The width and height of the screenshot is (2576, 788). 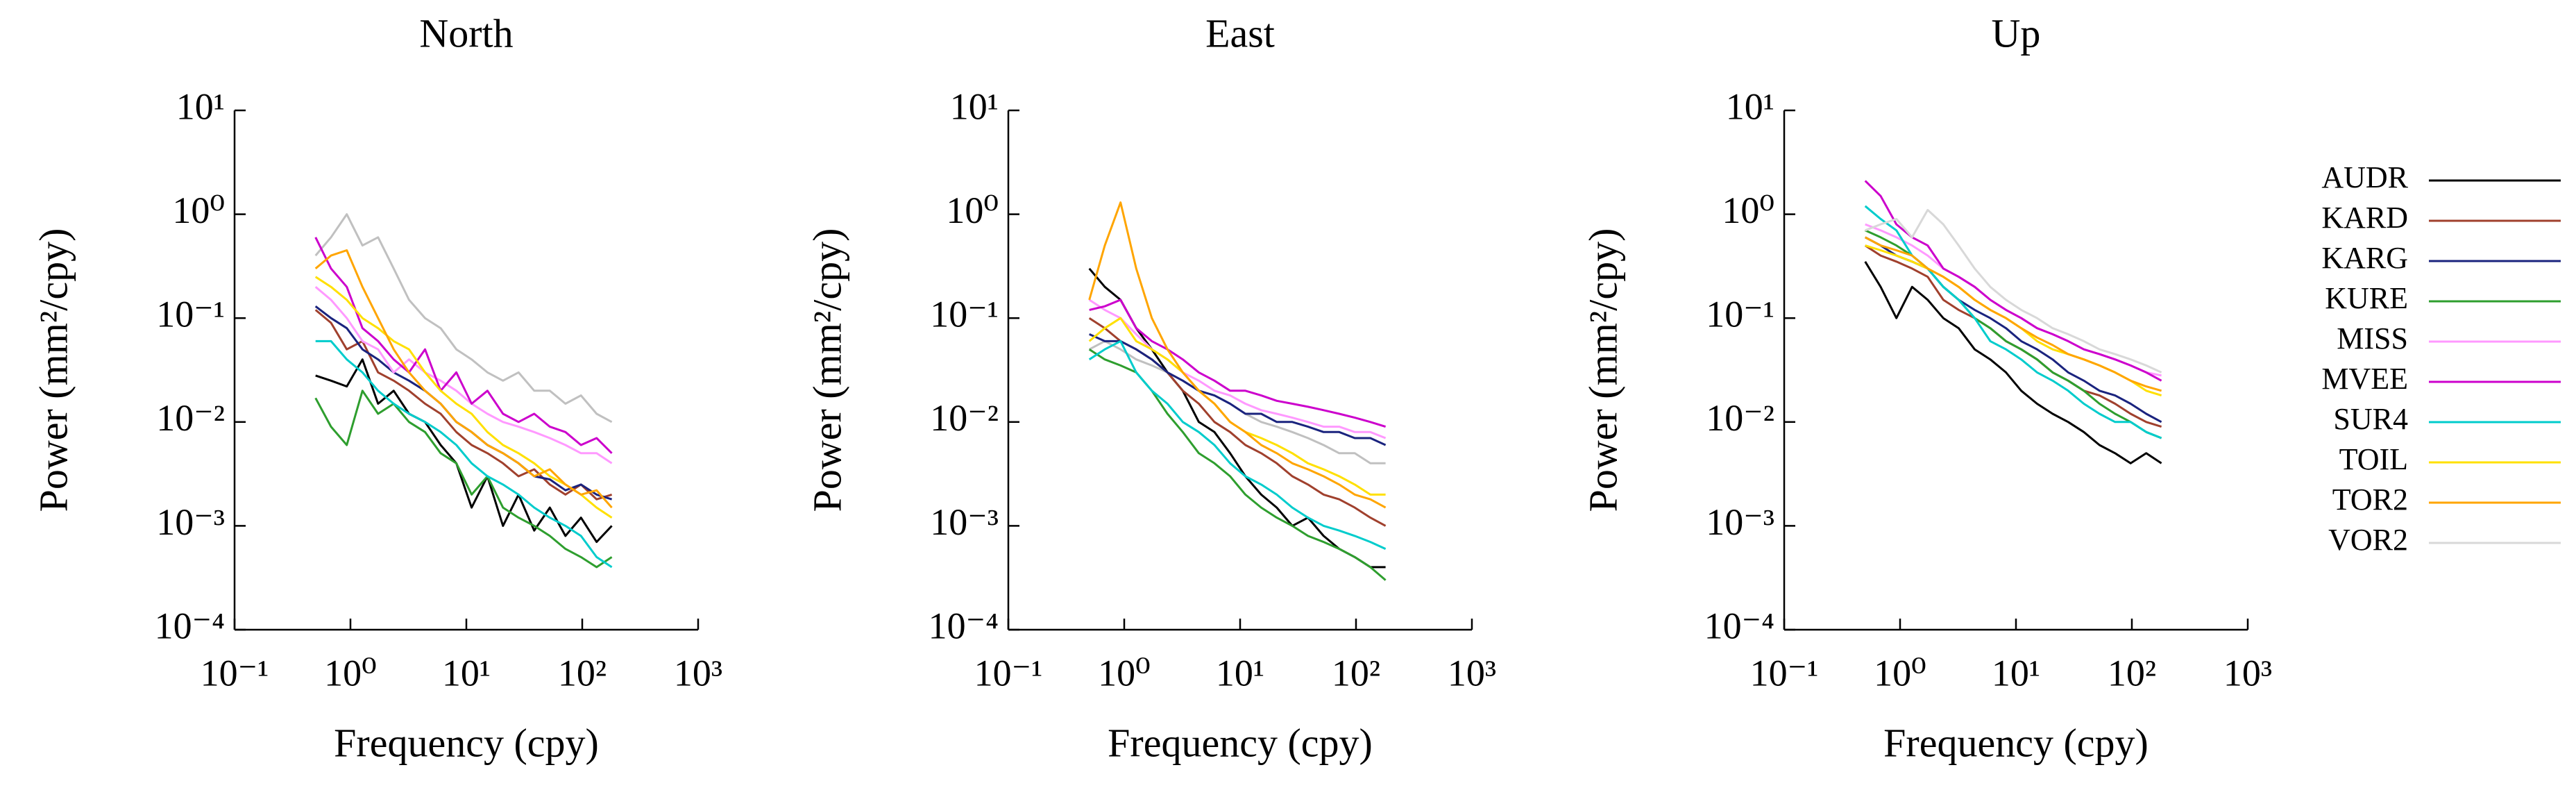 What do you see at coordinates (2364, 218) in the screenshot?
I see `legend-label: KARD` at bounding box center [2364, 218].